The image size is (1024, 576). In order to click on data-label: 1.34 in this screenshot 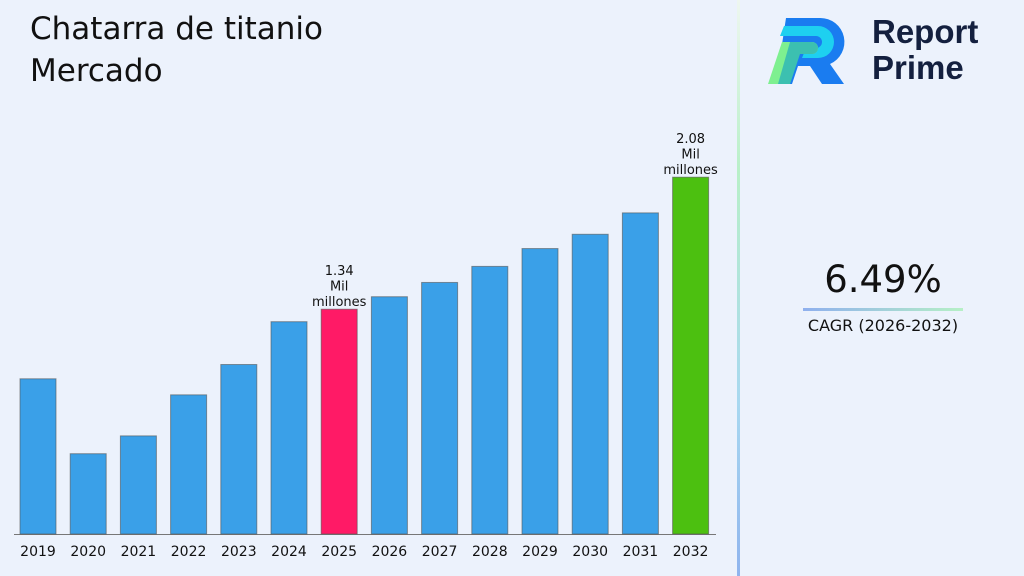, I will do `click(339, 271)`.